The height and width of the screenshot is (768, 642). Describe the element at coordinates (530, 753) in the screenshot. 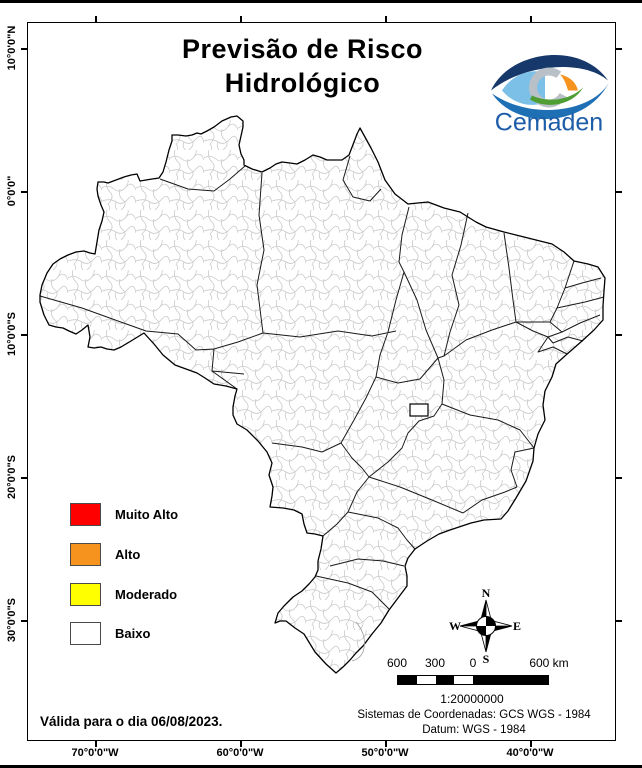

I see `longitude-label: 40°0'0"W` at that location.